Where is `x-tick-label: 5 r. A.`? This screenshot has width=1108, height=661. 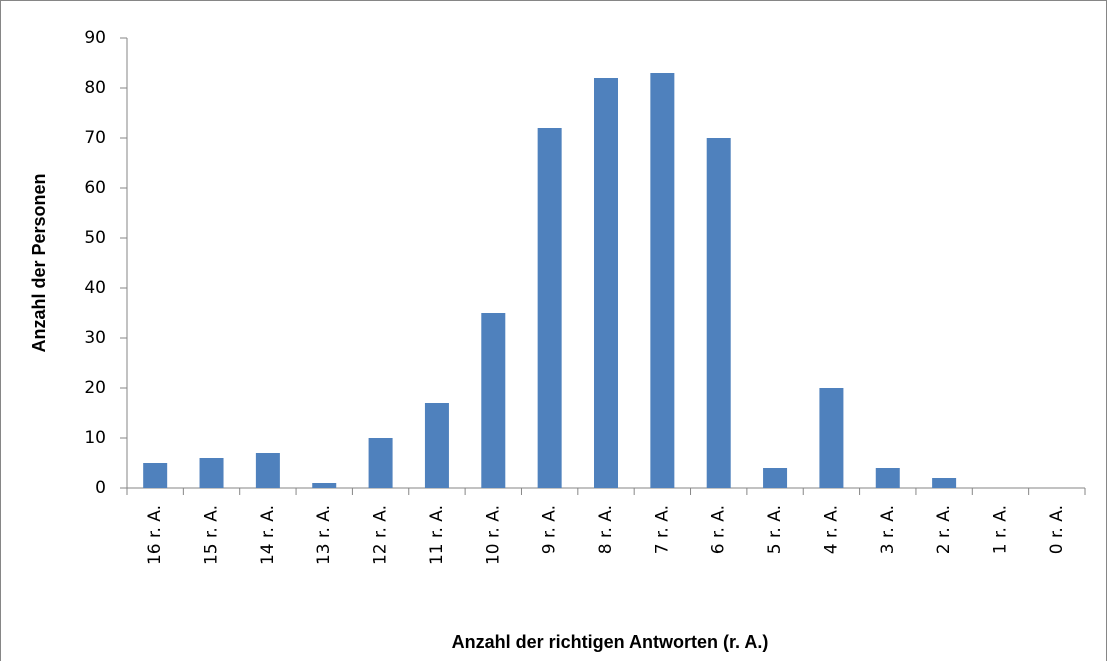 x-tick-label: 5 r. A. is located at coordinates (775, 529).